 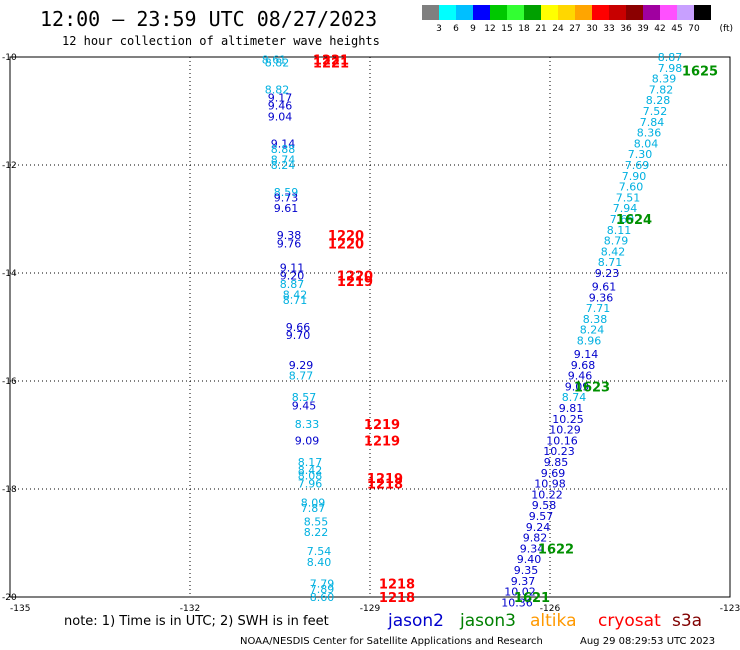 What do you see at coordinates (9, 382) in the screenshot?
I see `y-tick-label: -16` at bounding box center [9, 382].